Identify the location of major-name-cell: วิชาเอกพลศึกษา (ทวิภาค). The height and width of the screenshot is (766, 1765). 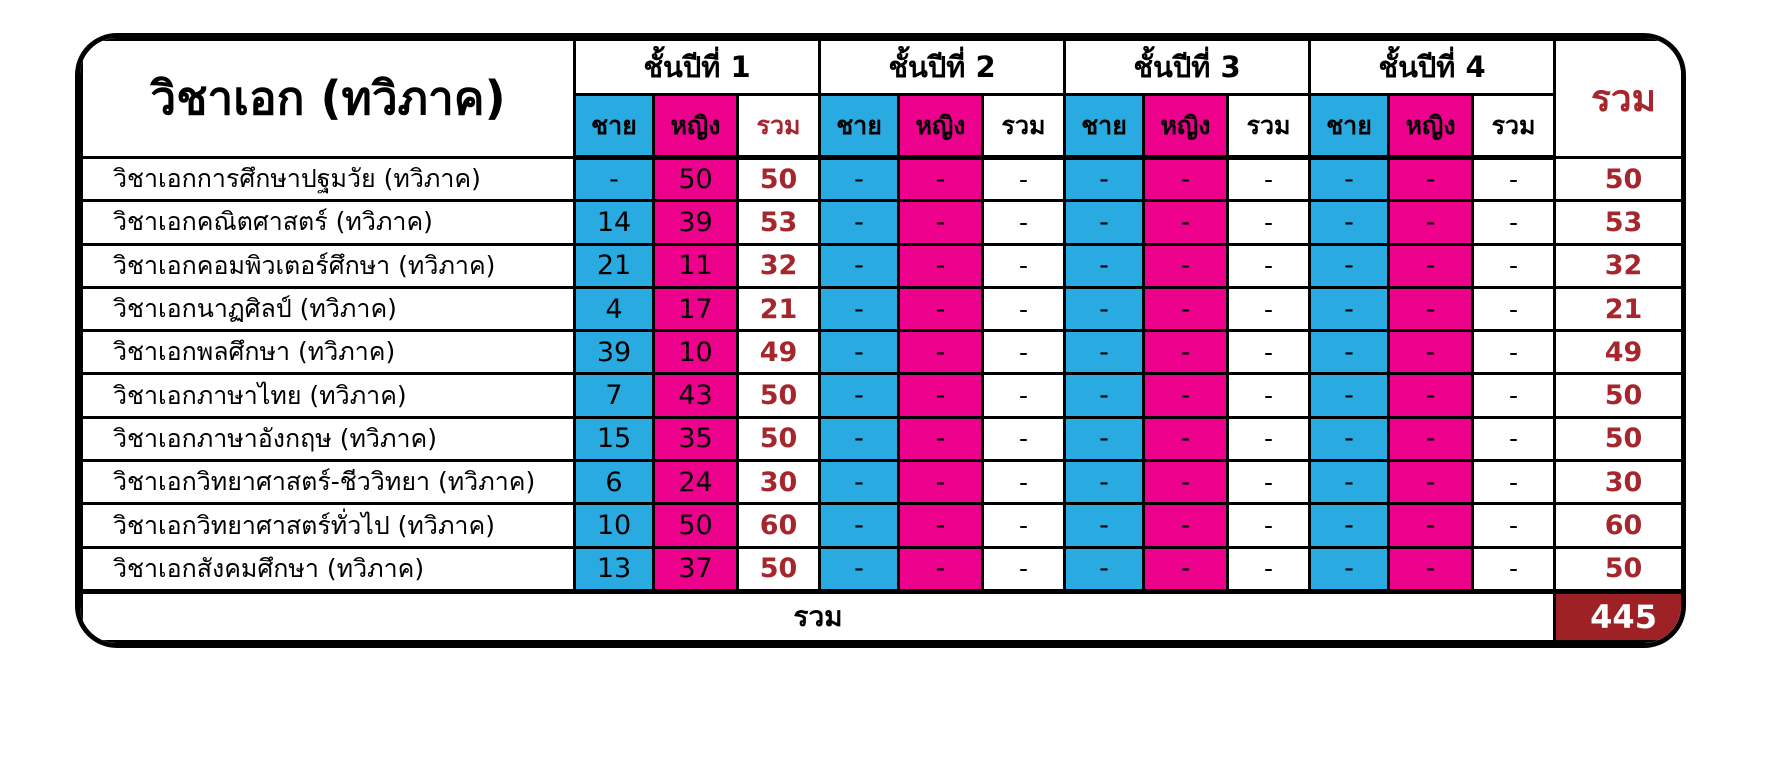
(328, 352).